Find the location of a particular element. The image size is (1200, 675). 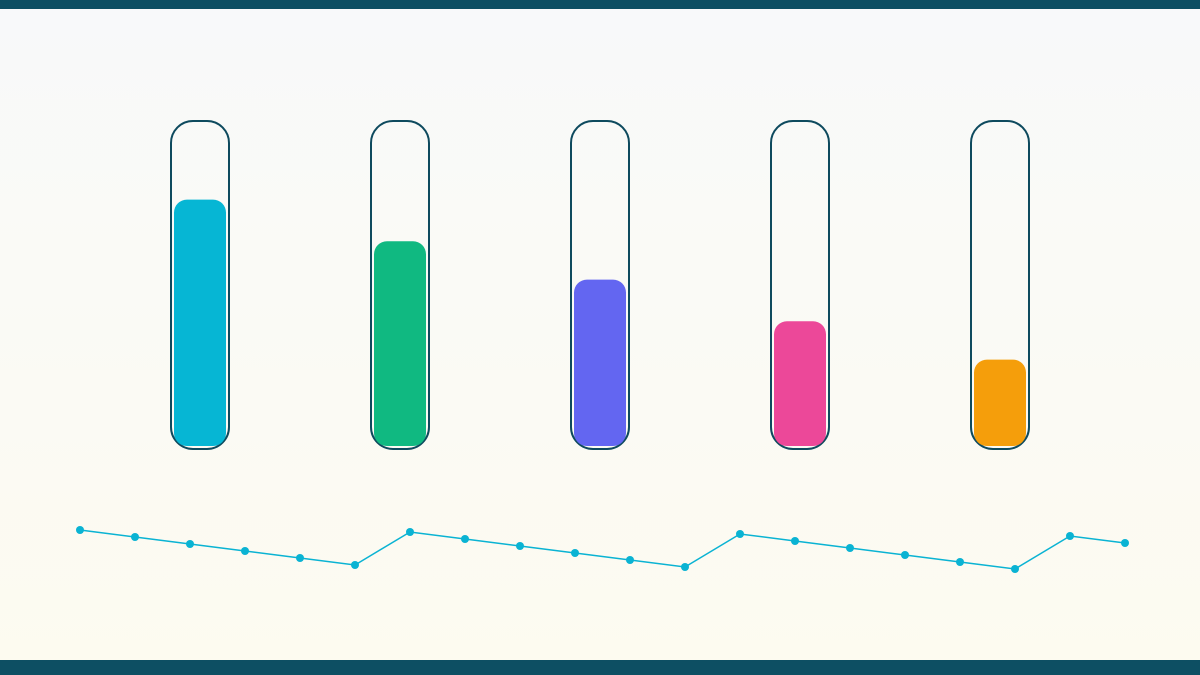

trend-line is located at coordinates (602, 549).